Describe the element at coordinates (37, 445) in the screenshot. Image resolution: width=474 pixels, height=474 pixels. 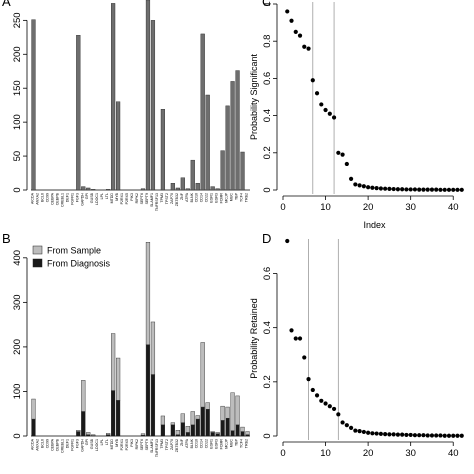
I see `x-tick-label: ANXA2` at that location.